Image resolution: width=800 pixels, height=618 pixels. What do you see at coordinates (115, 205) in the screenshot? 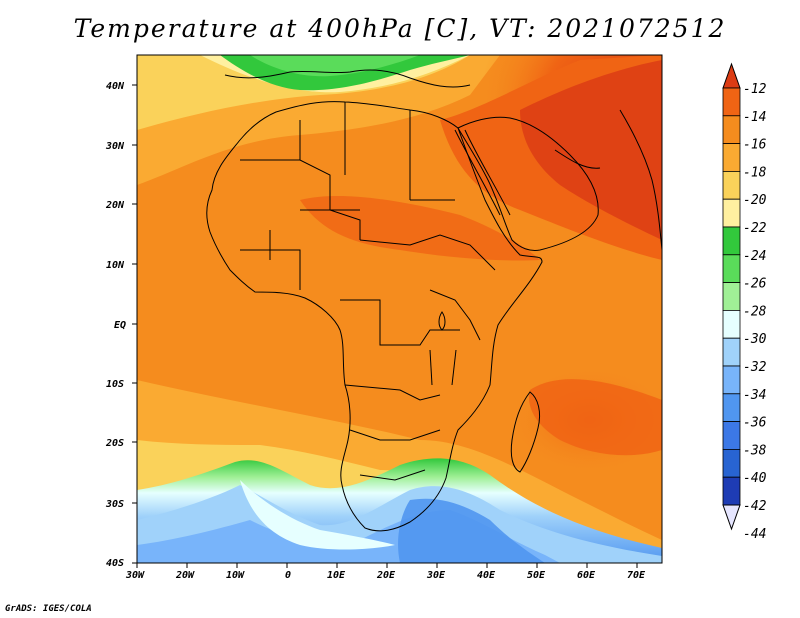
I see `lat-label: 20N` at bounding box center [115, 205].